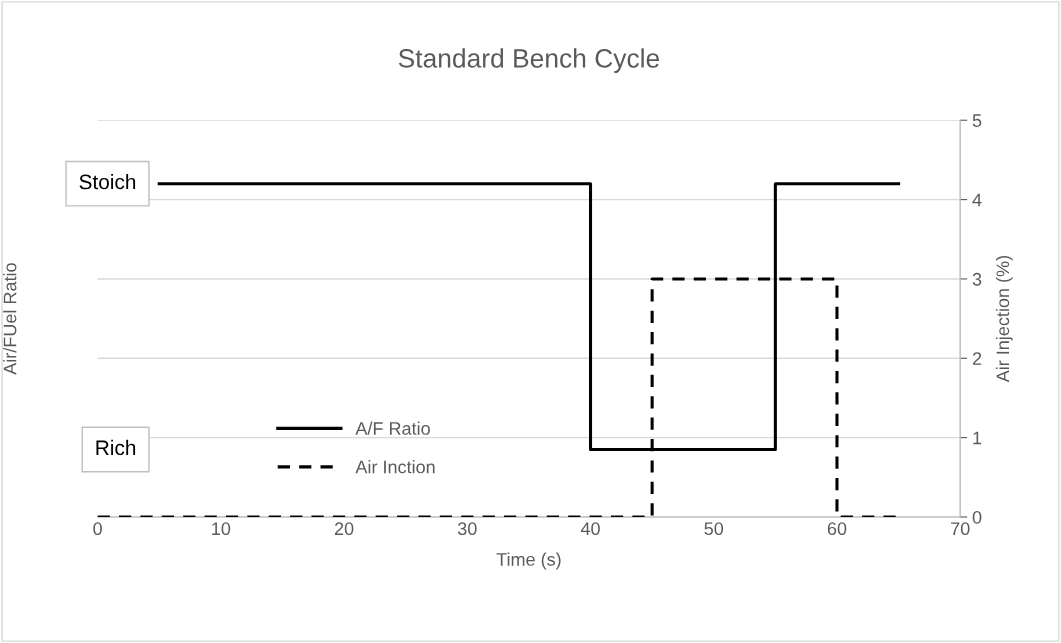 The width and height of the screenshot is (1061, 643). What do you see at coordinates (528, 561) in the screenshot?
I see `x-axis-title: Time (s)` at bounding box center [528, 561].